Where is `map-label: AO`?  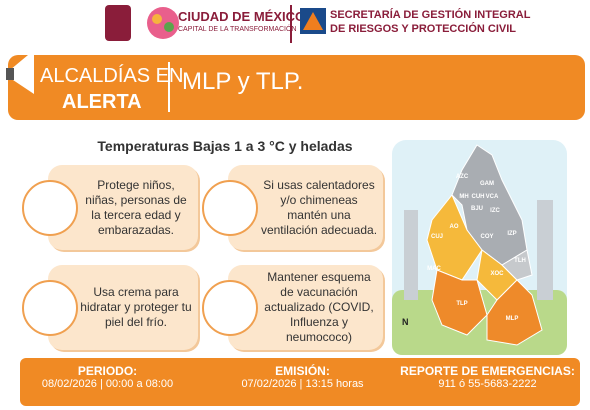 map-label: AO is located at coordinates (454, 227).